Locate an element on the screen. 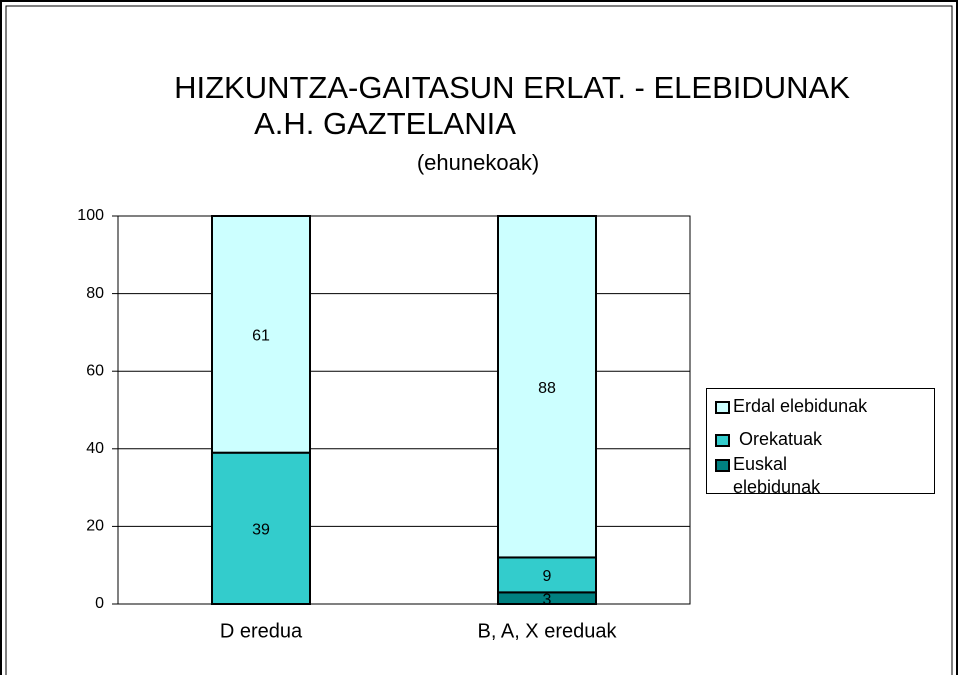  legend-label: Euskal elebidunak is located at coordinates (777, 475).